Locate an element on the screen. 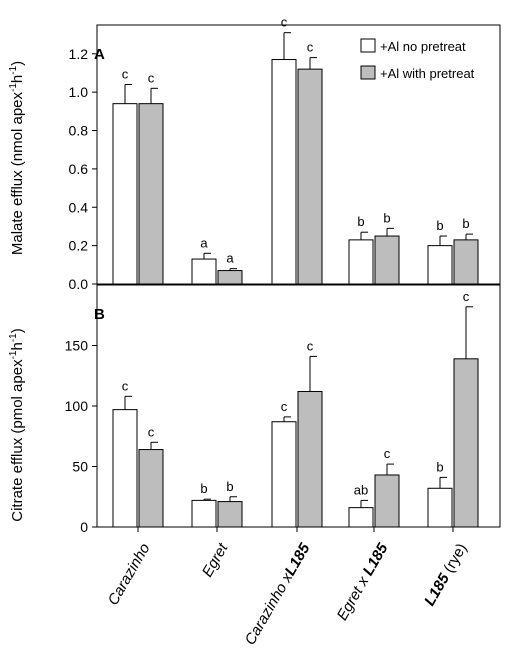  x-tick-label: L185 (rye) is located at coordinates (445, 575).